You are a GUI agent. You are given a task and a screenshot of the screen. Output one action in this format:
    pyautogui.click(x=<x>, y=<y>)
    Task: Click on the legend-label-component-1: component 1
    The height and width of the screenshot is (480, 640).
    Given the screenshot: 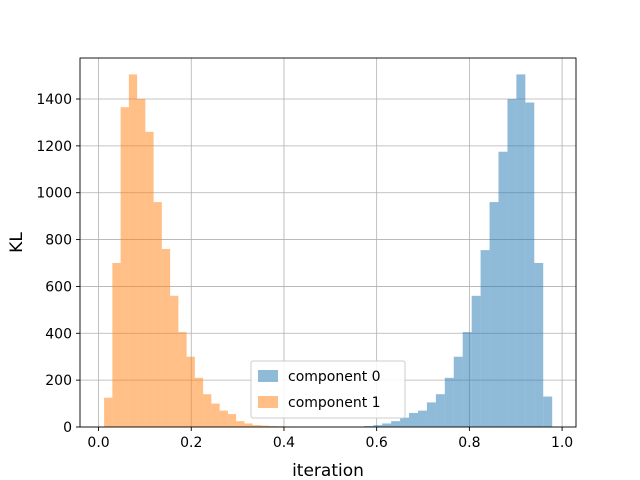 What is the action you would take?
    pyautogui.click(x=334, y=403)
    